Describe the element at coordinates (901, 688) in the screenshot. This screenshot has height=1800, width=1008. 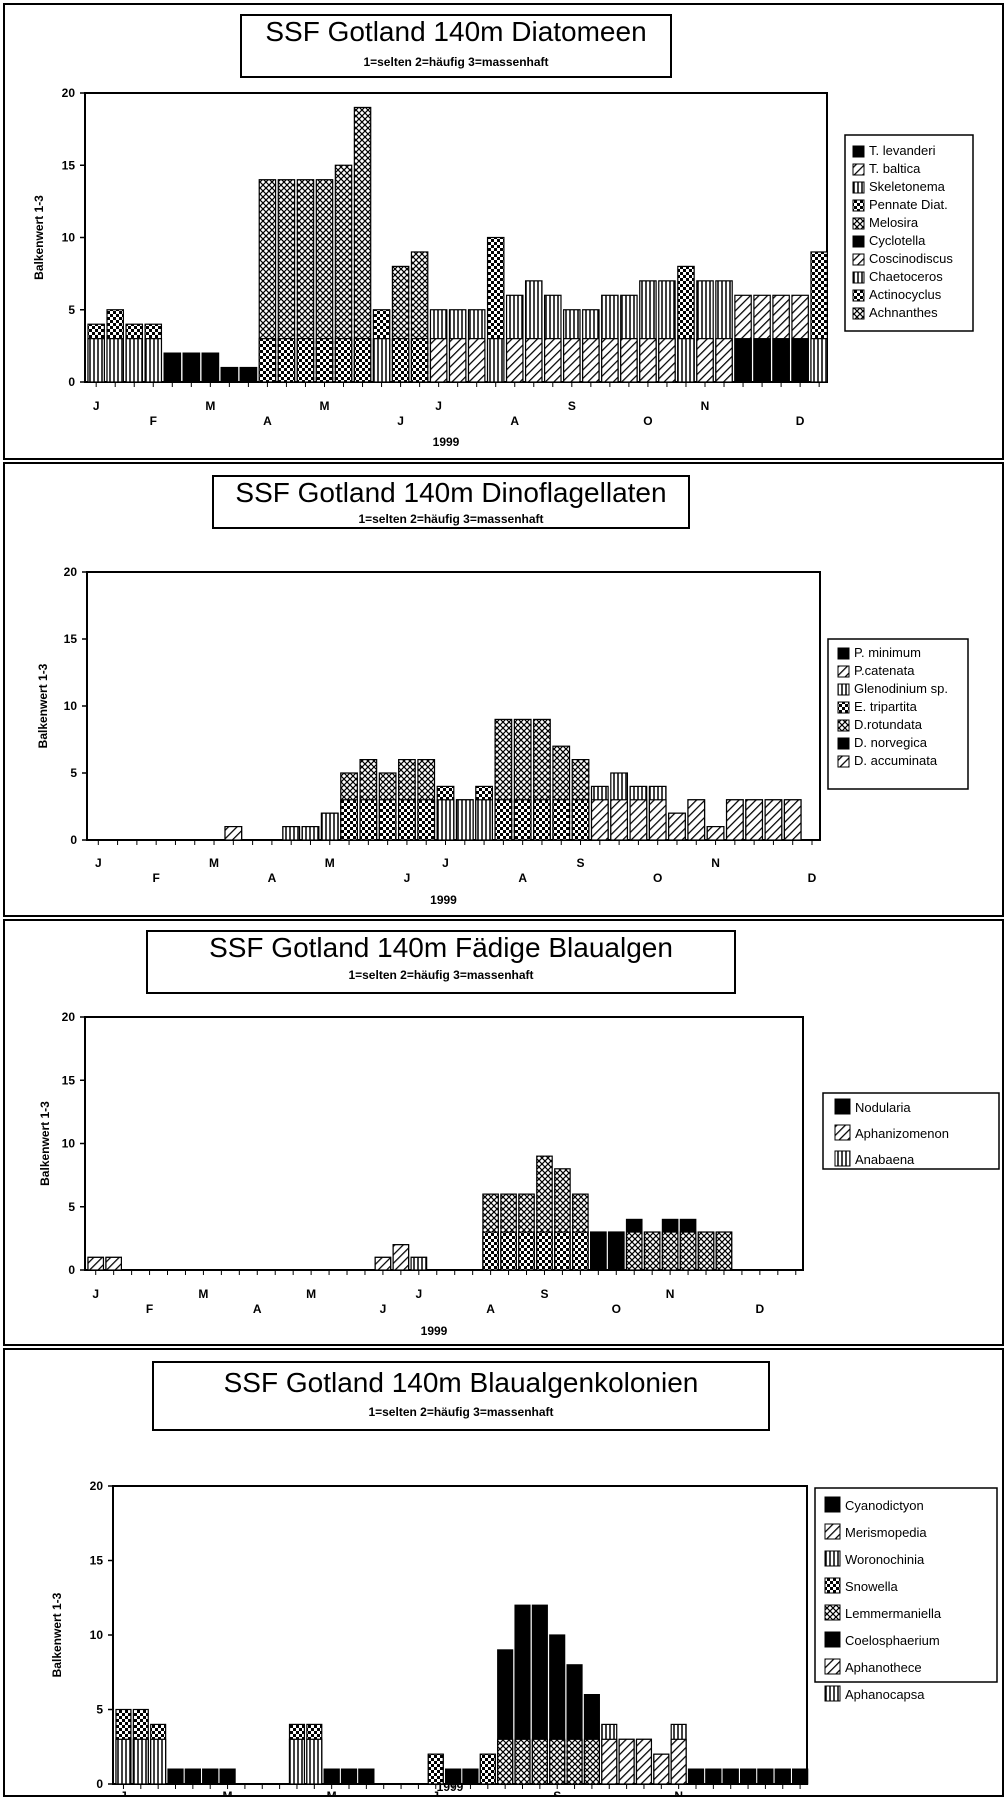
I see `legend-entry: Glenodinium sp.` at that location.